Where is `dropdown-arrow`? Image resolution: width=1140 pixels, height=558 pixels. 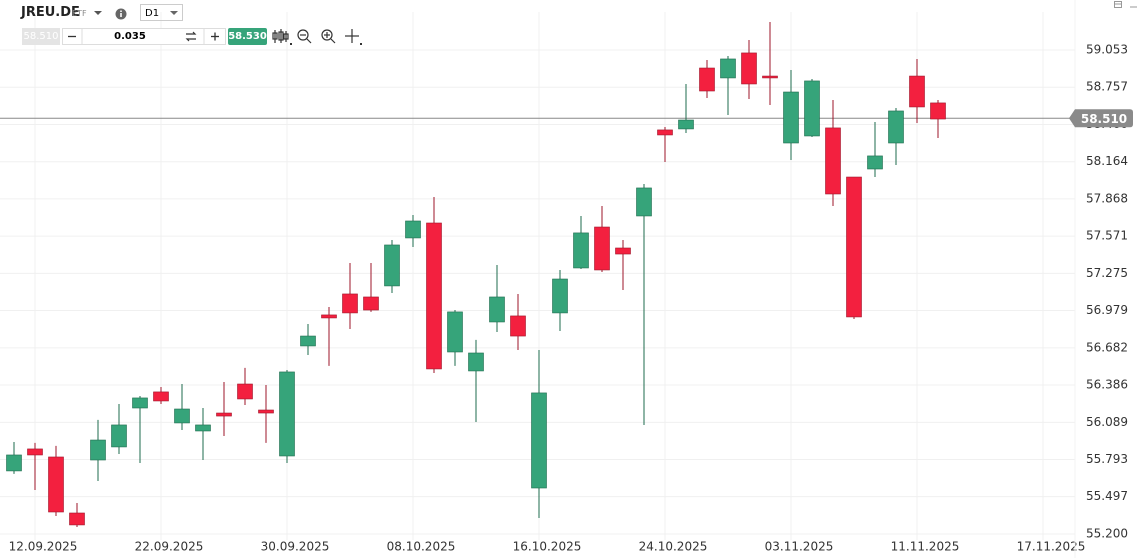
dropdown-arrow is located at coordinates (174, 13).